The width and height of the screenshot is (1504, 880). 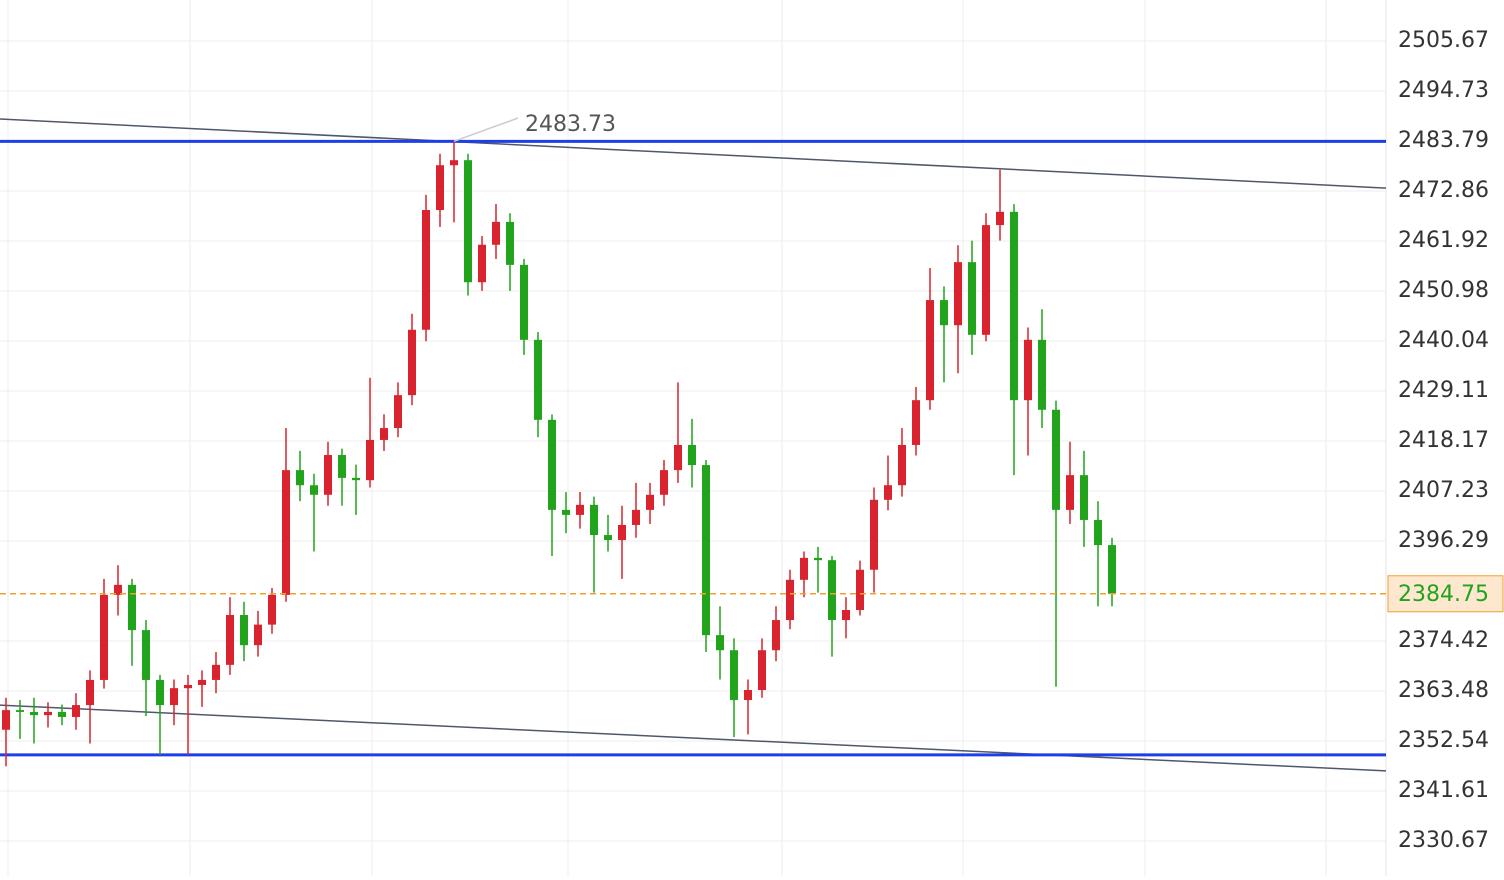 What do you see at coordinates (1443, 390) in the screenshot?
I see `y-tick-label: 2429.11` at bounding box center [1443, 390].